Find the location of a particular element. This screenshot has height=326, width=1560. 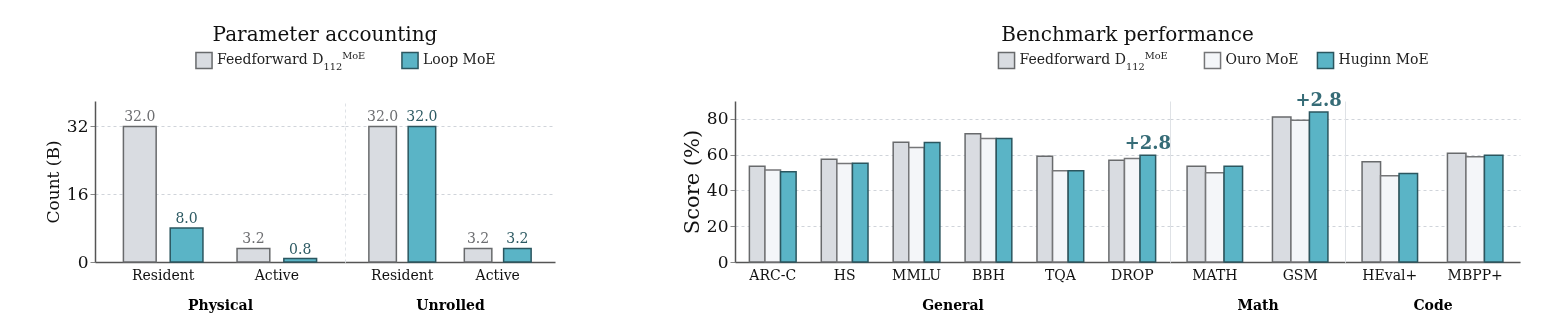

x-axis-title: Math is located at coordinates (1258, 304).